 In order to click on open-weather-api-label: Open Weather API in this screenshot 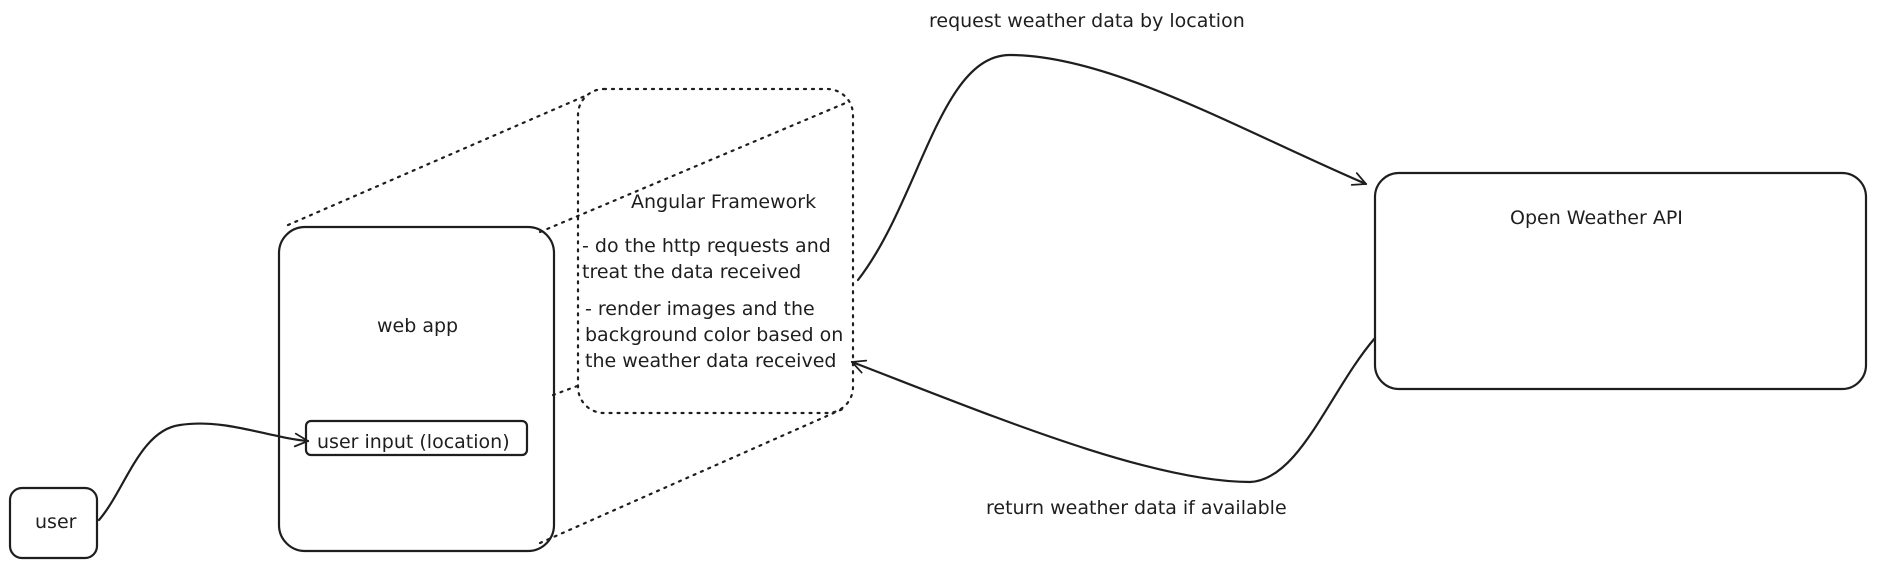, I will do `click(1596, 218)`.